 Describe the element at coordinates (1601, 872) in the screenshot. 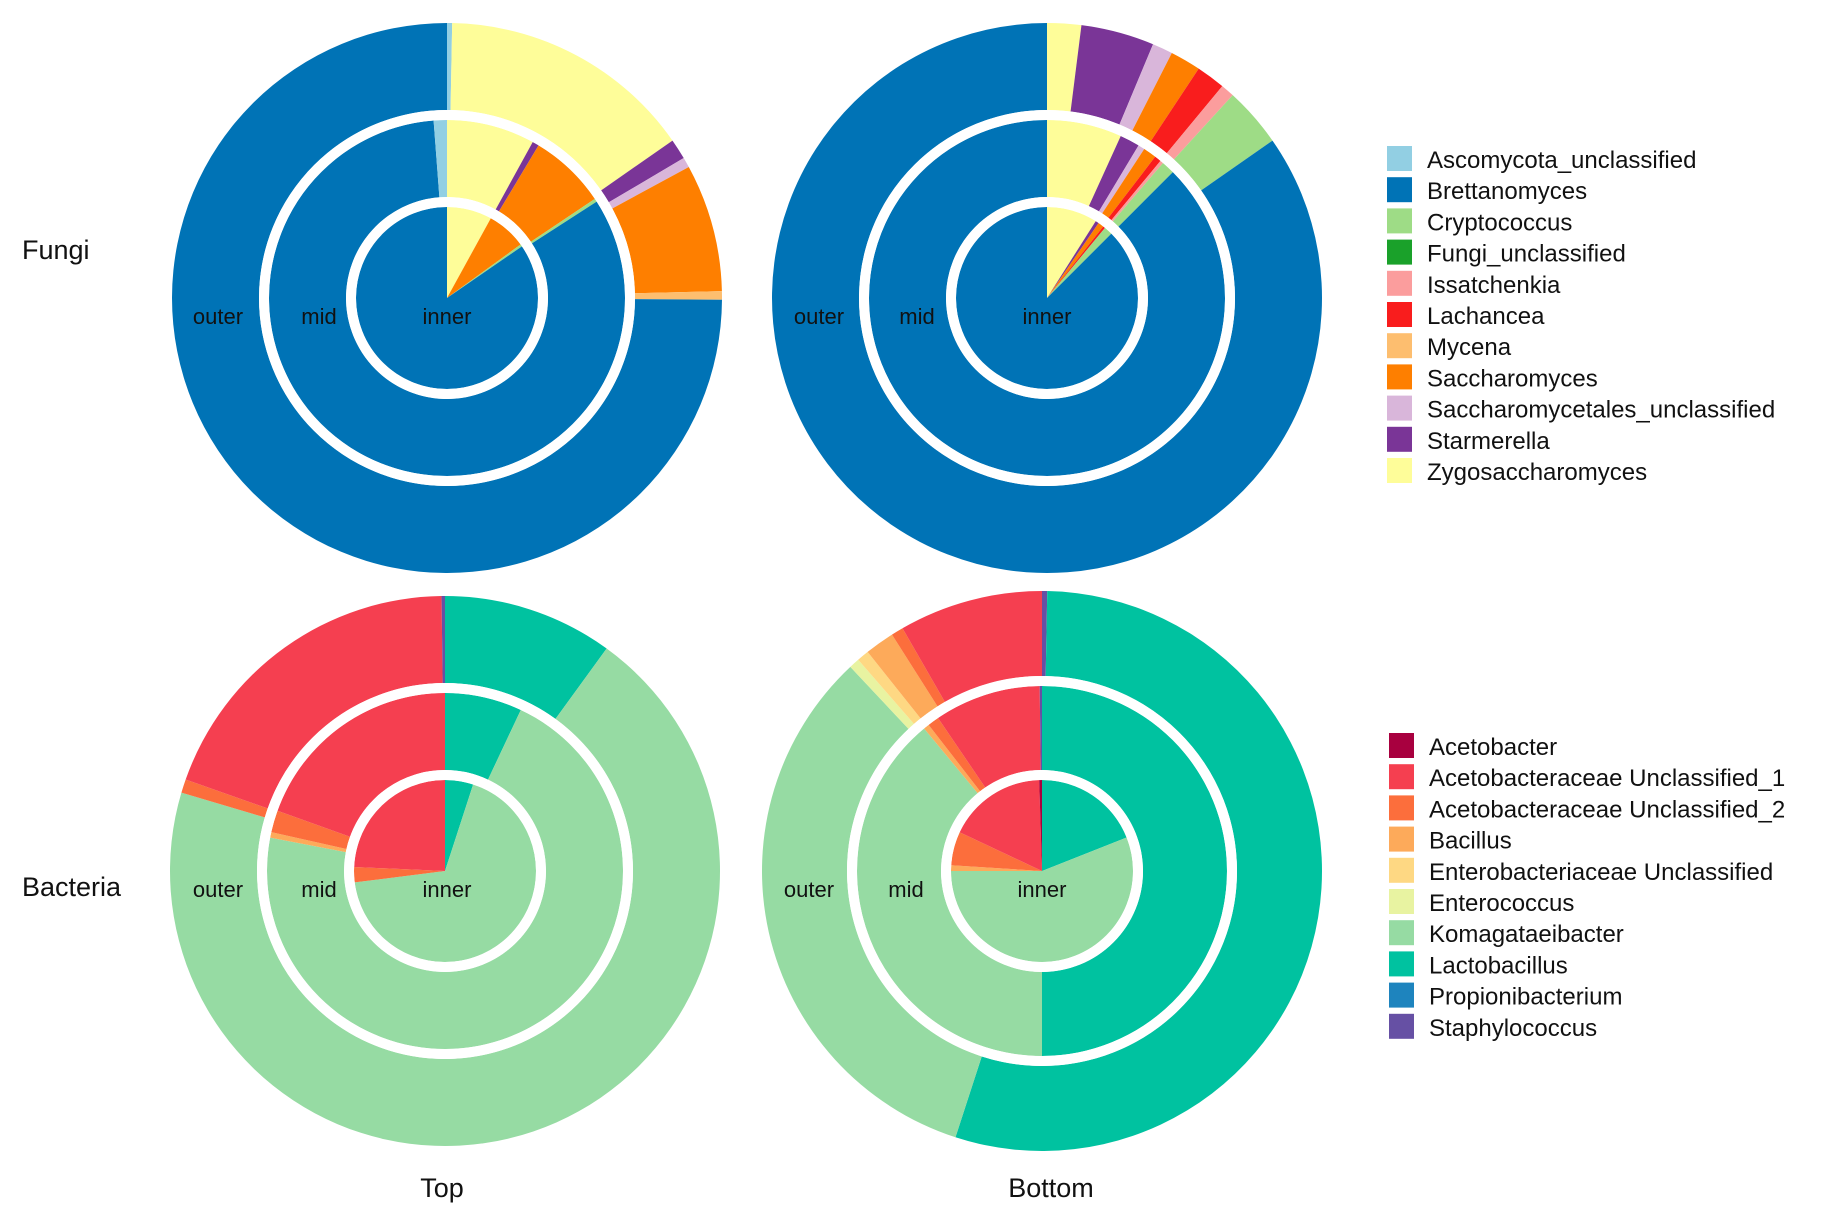

I see `legend-label-enterobacteriaceae-unclassified: Enterobacteriaceae Unclassified` at that location.